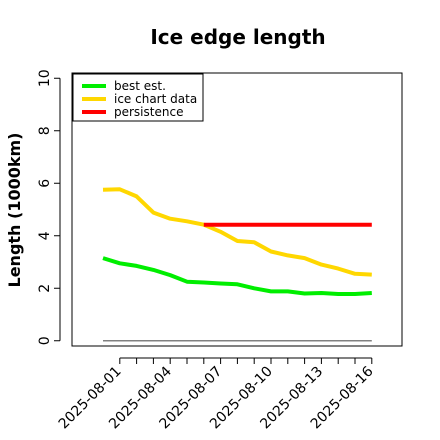  I want to click on legend-label: best est., so click(140, 86).